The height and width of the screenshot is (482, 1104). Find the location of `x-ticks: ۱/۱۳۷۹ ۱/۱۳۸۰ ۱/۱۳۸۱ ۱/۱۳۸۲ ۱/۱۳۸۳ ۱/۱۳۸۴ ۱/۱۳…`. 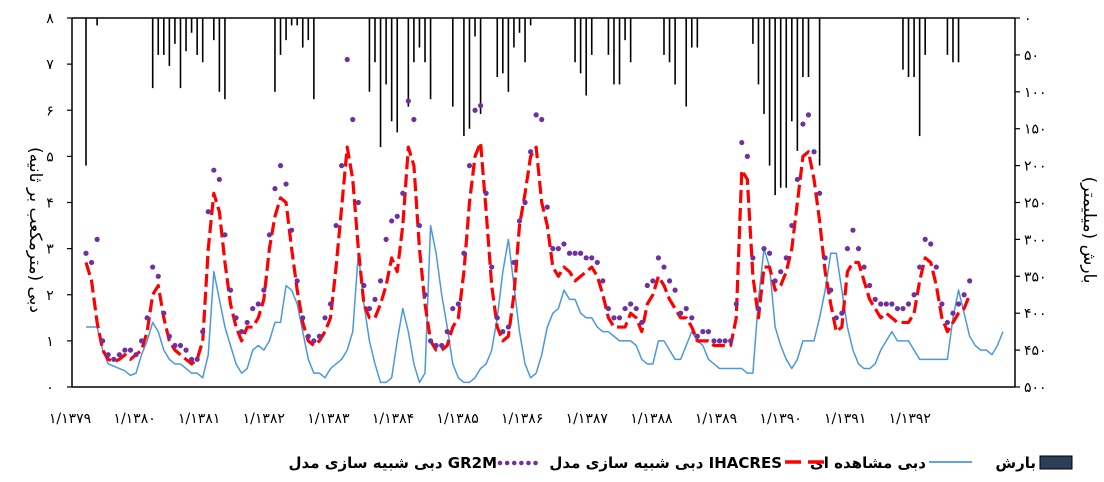

x-ticks: ۱/۱۳۷۹ ۱/۱۳۸۰ ۱/۱۳۸۱ ۱/۱۳۸۲ ۱/۱۳۸۳ ۱/۱۳۸۴ ۱/۱۳… is located at coordinates (490, 419).